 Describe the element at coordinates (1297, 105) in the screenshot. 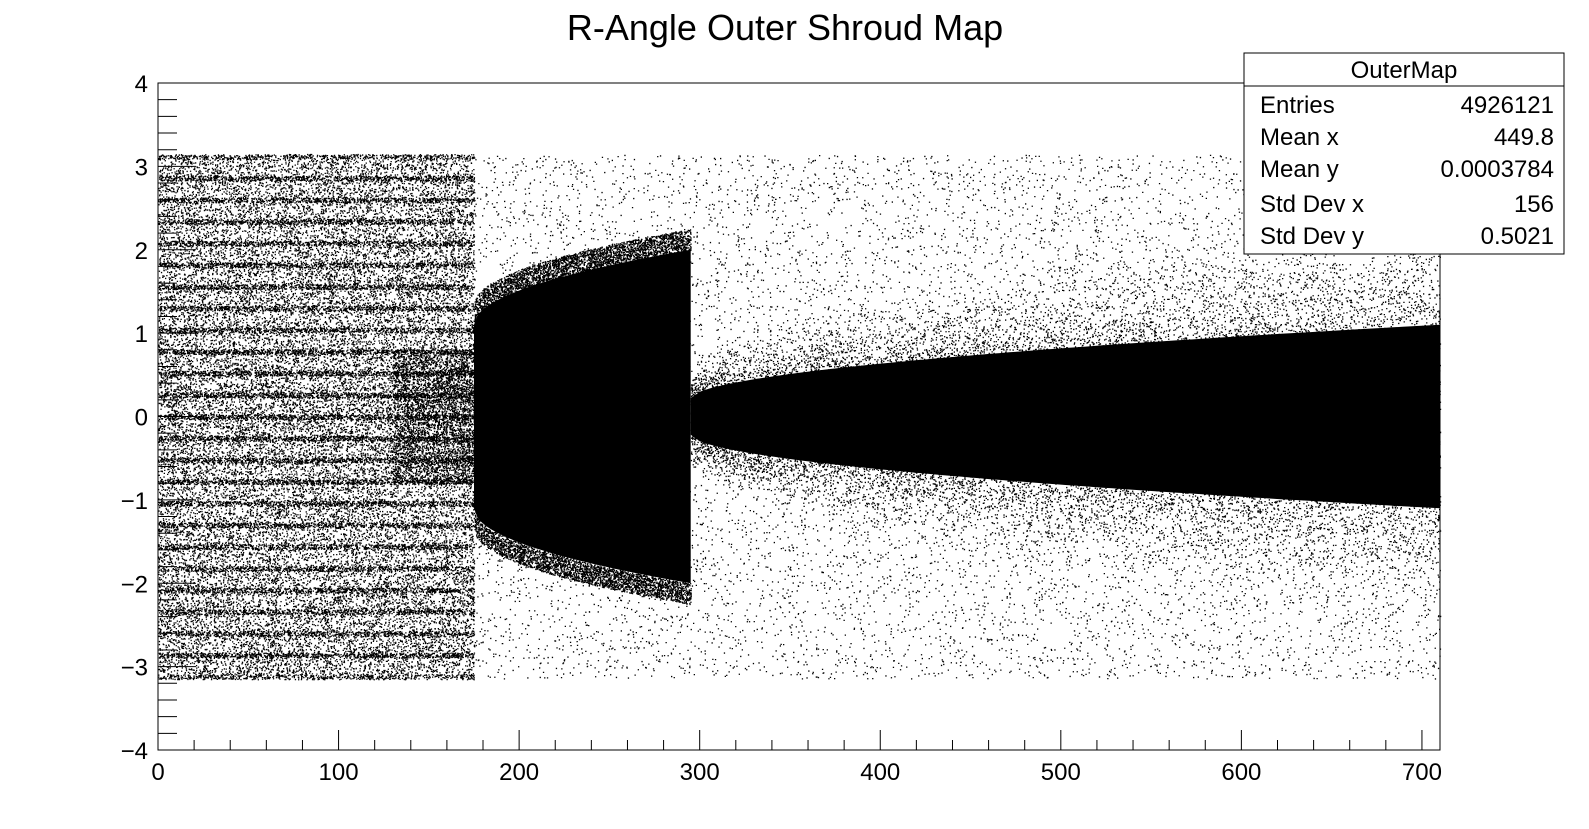

I see `stats-row-label: Entries` at that location.